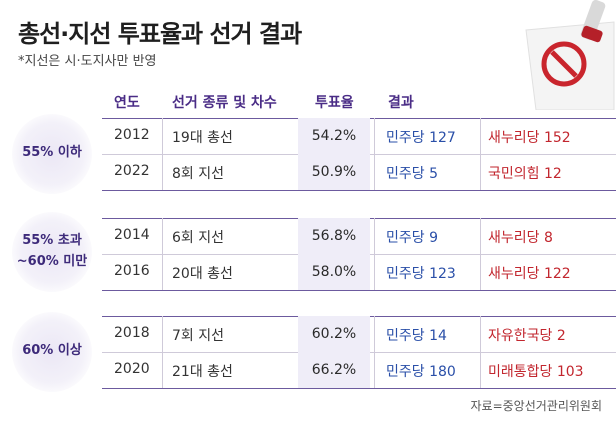  What do you see at coordinates (132, 333) in the screenshot?
I see `row-year: 2018` at bounding box center [132, 333].